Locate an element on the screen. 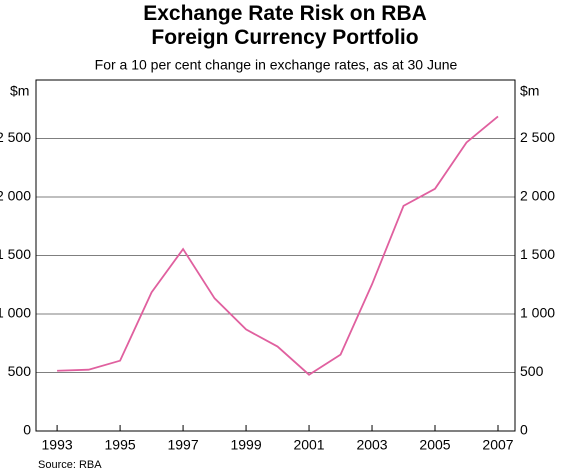 This screenshot has width=570, height=473. x-tick-label: 1997 is located at coordinates (182, 445).